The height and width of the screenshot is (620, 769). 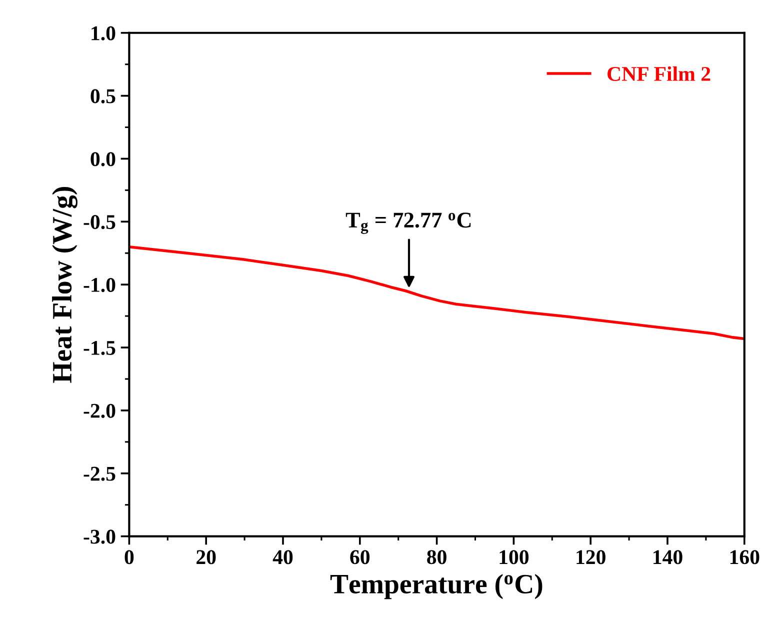 What do you see at coordinates (745, 557) in the screenshot?
I see `x-tick-label: 160` at bounding box center [745, 557].